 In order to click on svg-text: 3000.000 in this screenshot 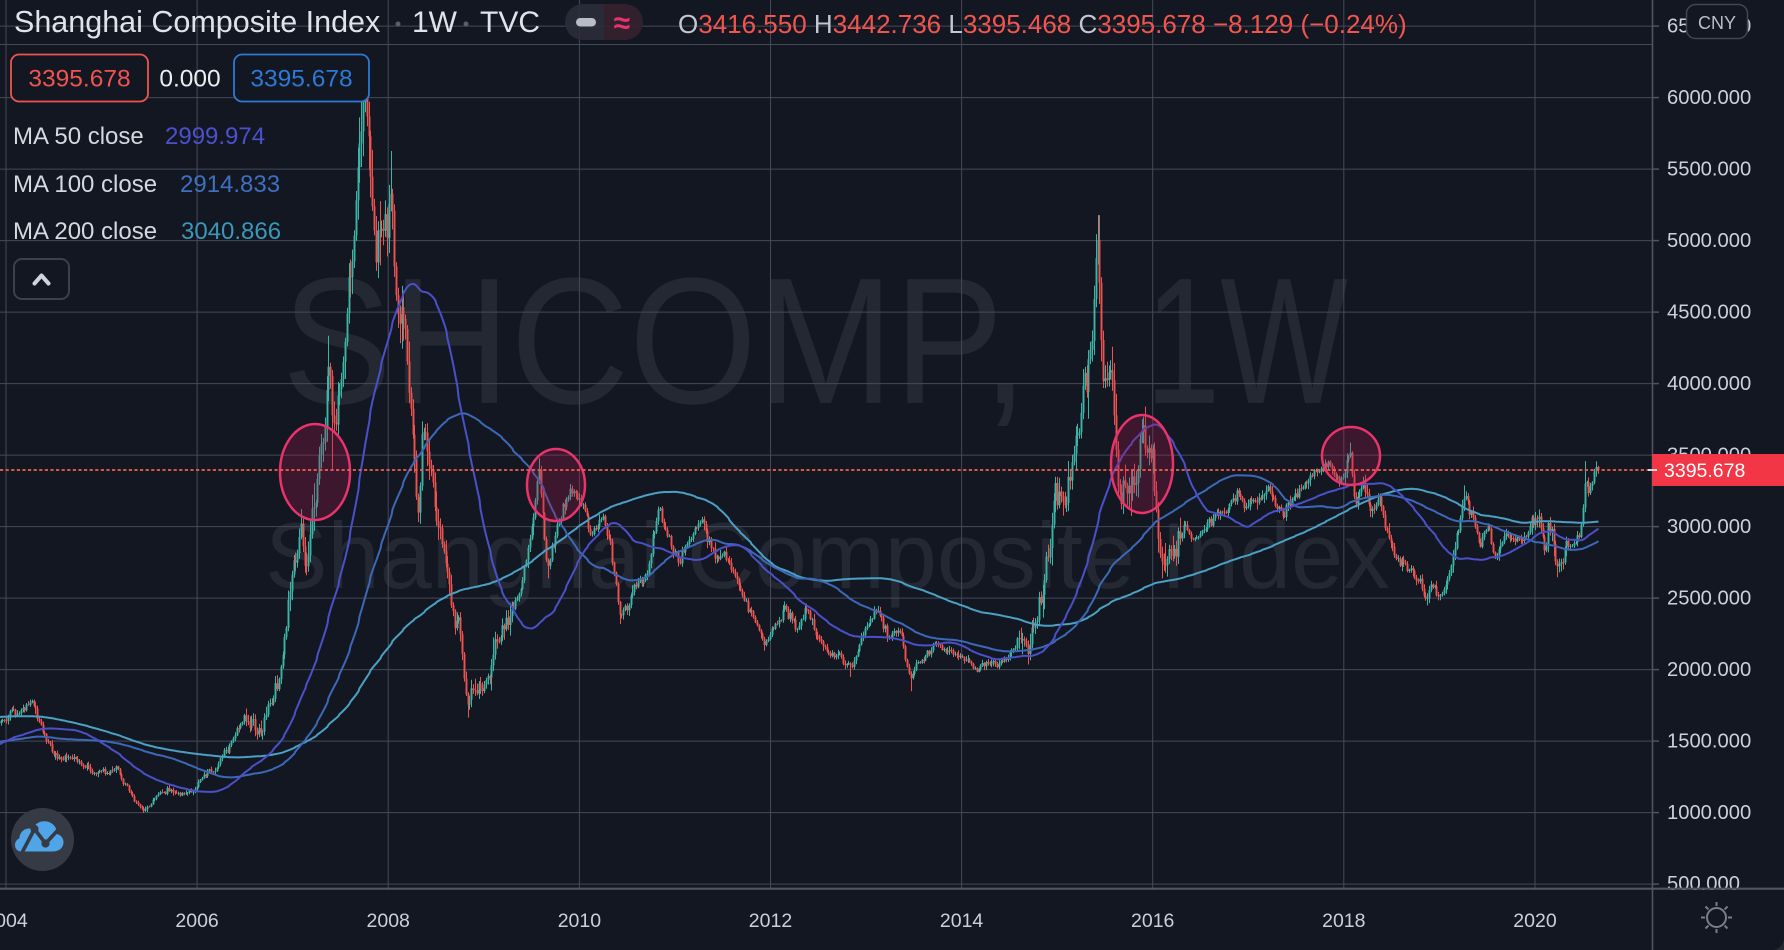, I will do `click(1709, 527)`.